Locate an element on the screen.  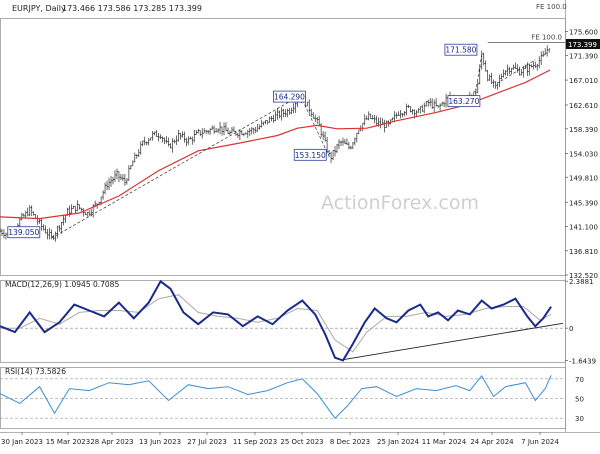
time-tick-label: 30 Jan 2023 is located at coordinates (22, 442).